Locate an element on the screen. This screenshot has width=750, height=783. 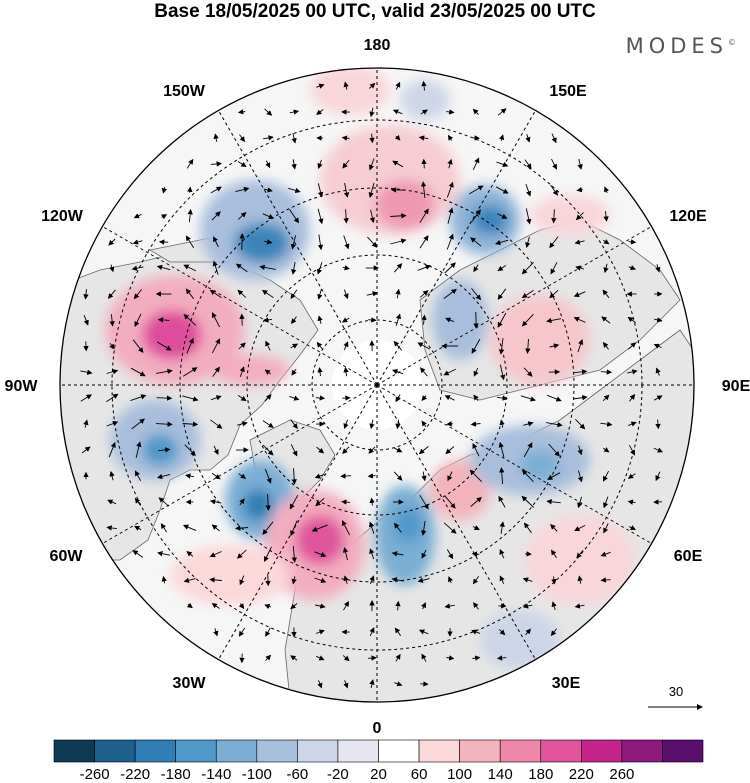
lon-label-0: 0 is located at coordinates (377, 728).